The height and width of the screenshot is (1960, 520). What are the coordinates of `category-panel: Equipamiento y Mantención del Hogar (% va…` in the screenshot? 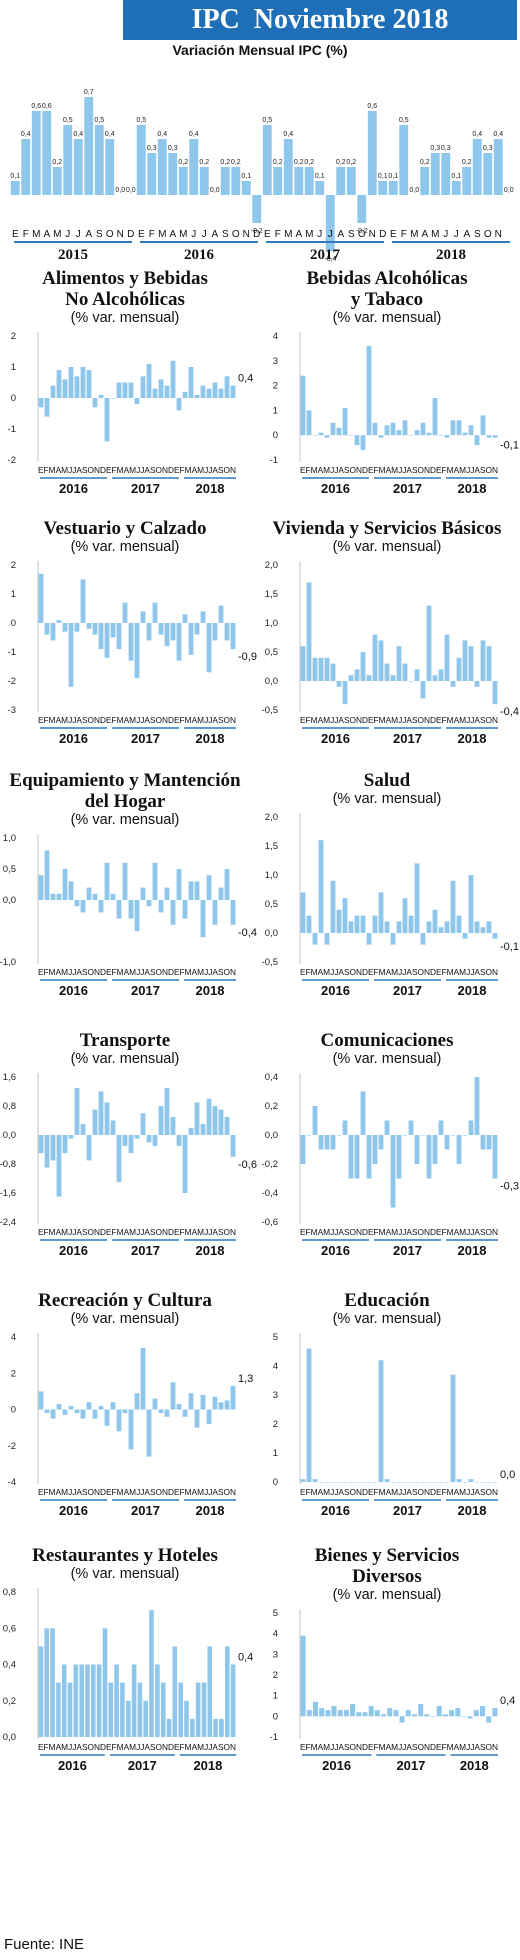 It's located at (129, 892).